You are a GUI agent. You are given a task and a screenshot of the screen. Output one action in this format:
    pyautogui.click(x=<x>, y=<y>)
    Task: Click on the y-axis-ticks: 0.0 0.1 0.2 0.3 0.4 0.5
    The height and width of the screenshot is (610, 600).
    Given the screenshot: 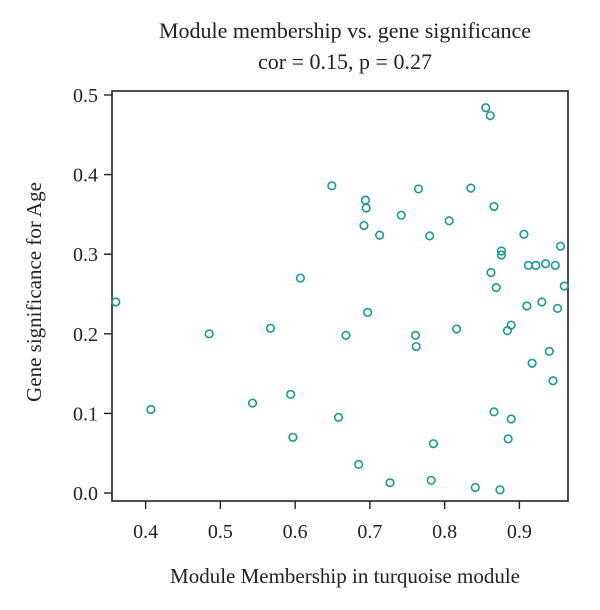 What is the action you would take?
    pyautogui.click(x=92, y=295)
    